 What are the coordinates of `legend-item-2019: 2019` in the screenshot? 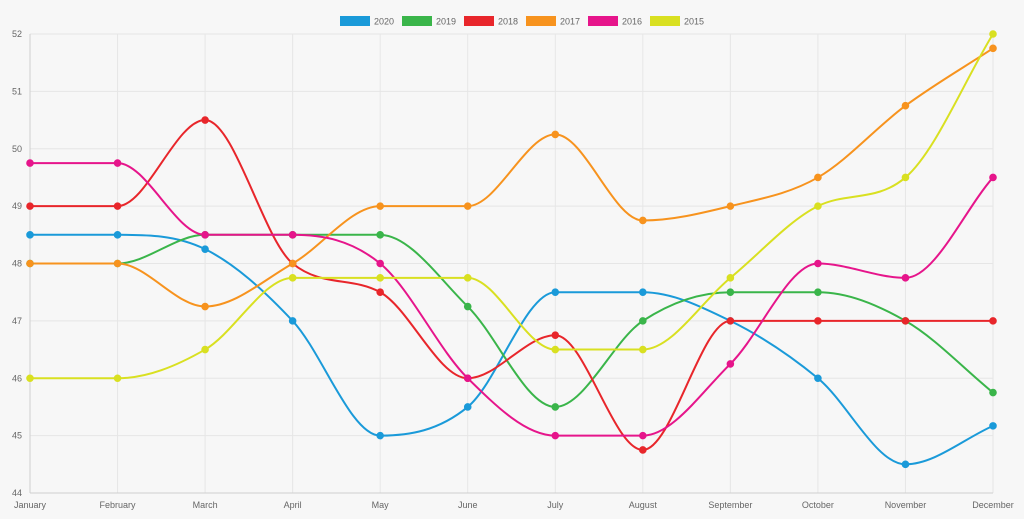 It's located at (429, 21).